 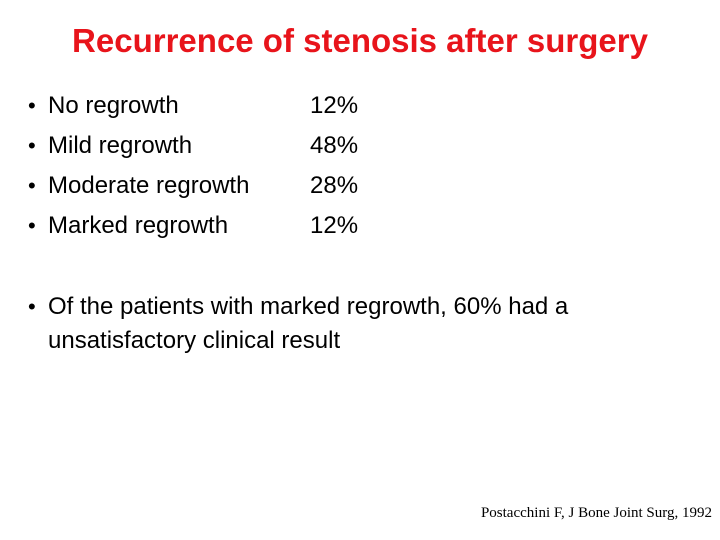 I want to click on item-label: Mild regrowth, so click(x=120, y=145).